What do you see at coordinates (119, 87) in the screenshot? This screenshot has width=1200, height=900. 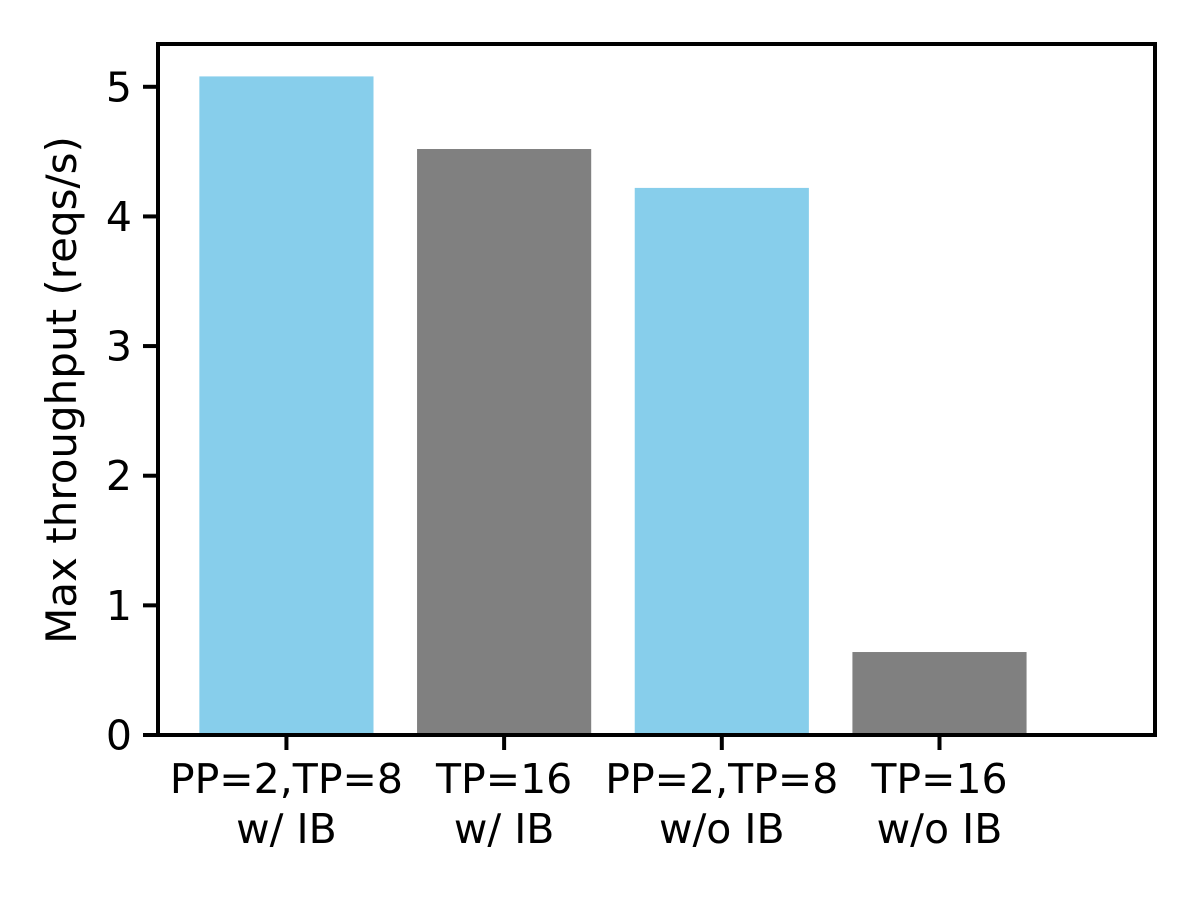 I see `y-tick-label: 5` at bounding box center [119, 87].